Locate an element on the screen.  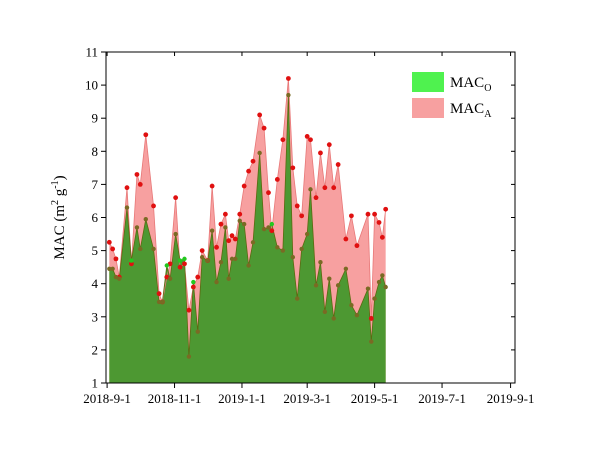
y-tick-label: 9 is located at coordinates (95, 118).